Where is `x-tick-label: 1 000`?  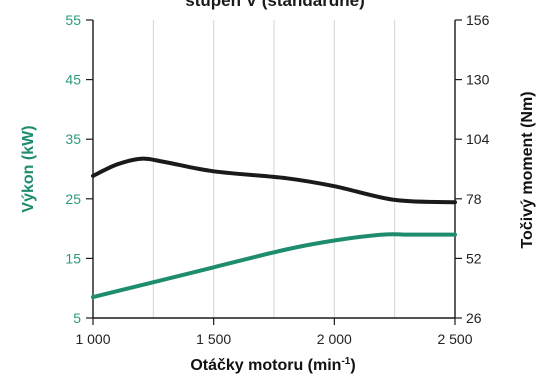 x-tick-label: 1 000 is located at coordinates (92, 339).